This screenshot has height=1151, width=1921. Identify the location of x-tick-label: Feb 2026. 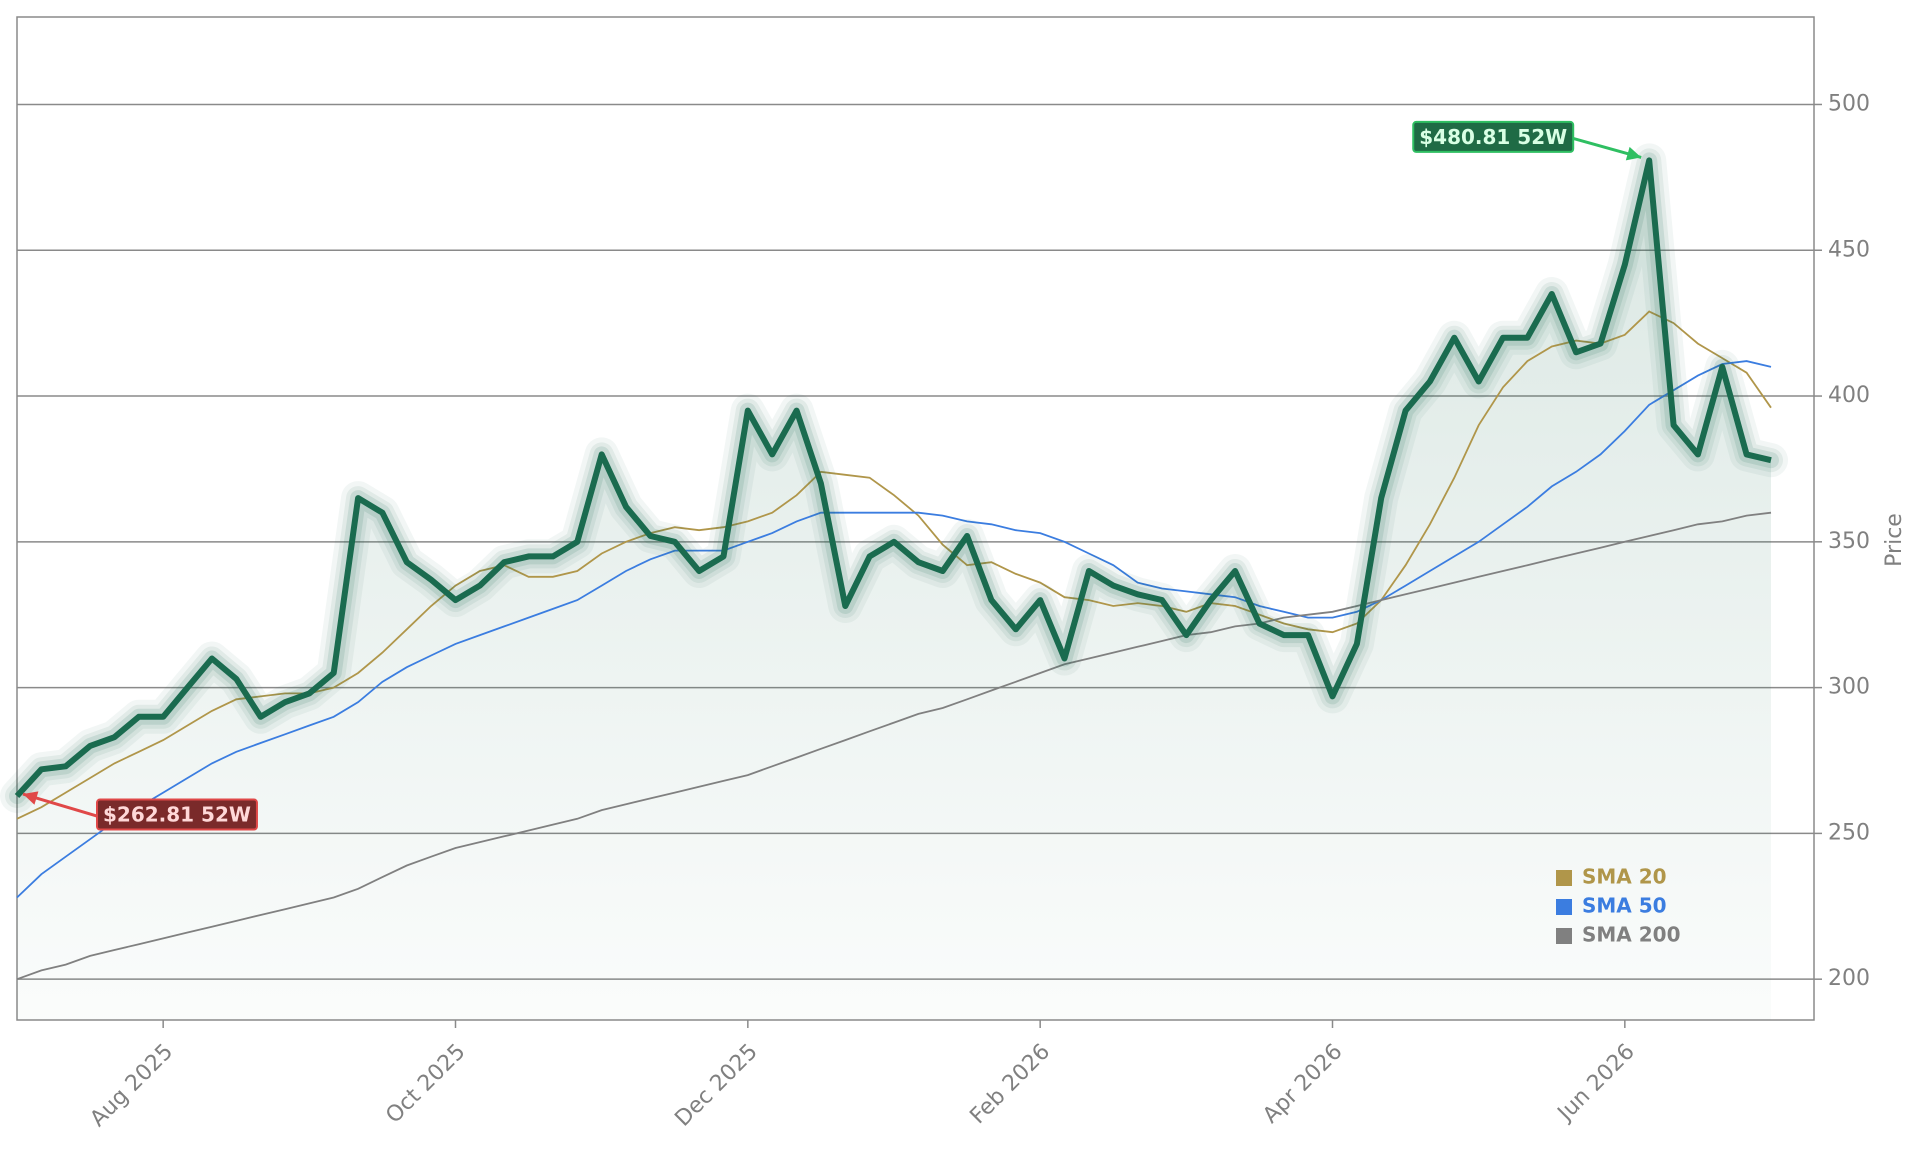
(1010, 1084).